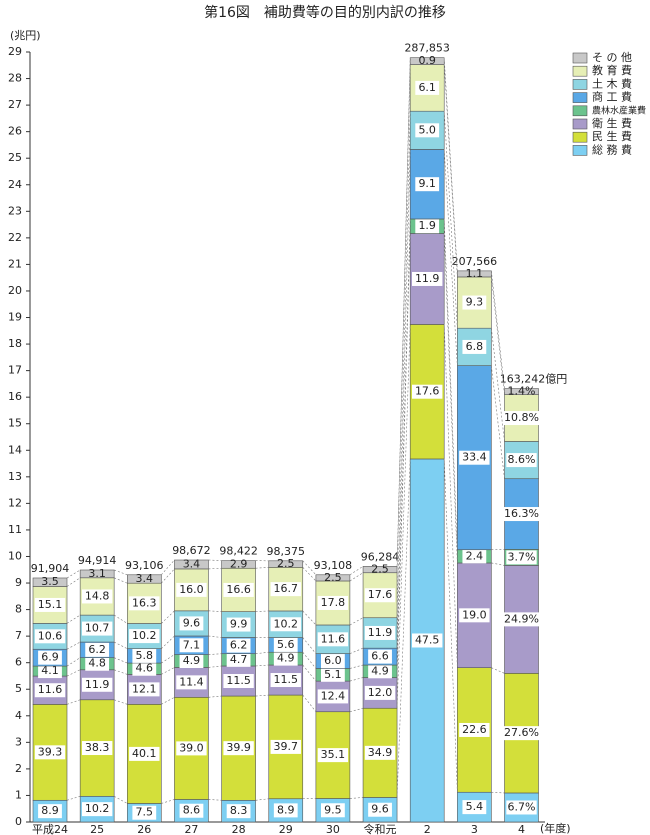 This screenshot has width=650, height=835. What do you see at coordinates (15, 263) in the screenshot?
I see `y-tick-label: 21` at bounding box center [15, 263].